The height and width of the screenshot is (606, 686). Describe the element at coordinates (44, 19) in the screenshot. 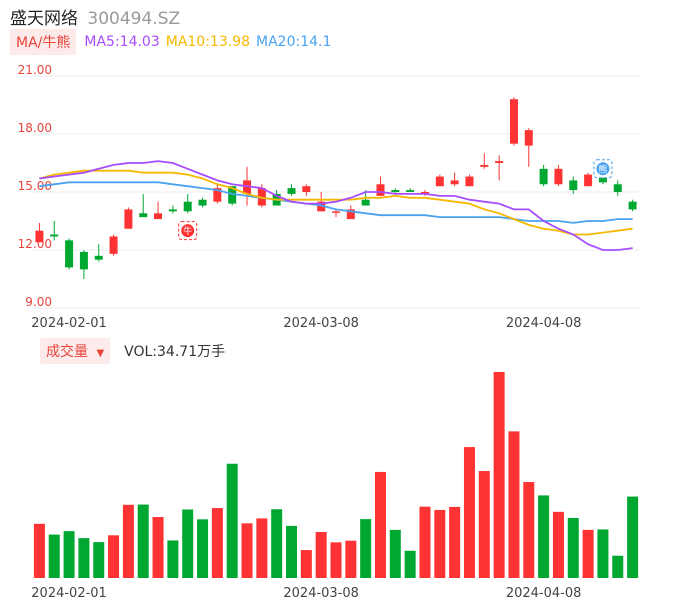

I see `stock-name: 盛天网络` at that location.